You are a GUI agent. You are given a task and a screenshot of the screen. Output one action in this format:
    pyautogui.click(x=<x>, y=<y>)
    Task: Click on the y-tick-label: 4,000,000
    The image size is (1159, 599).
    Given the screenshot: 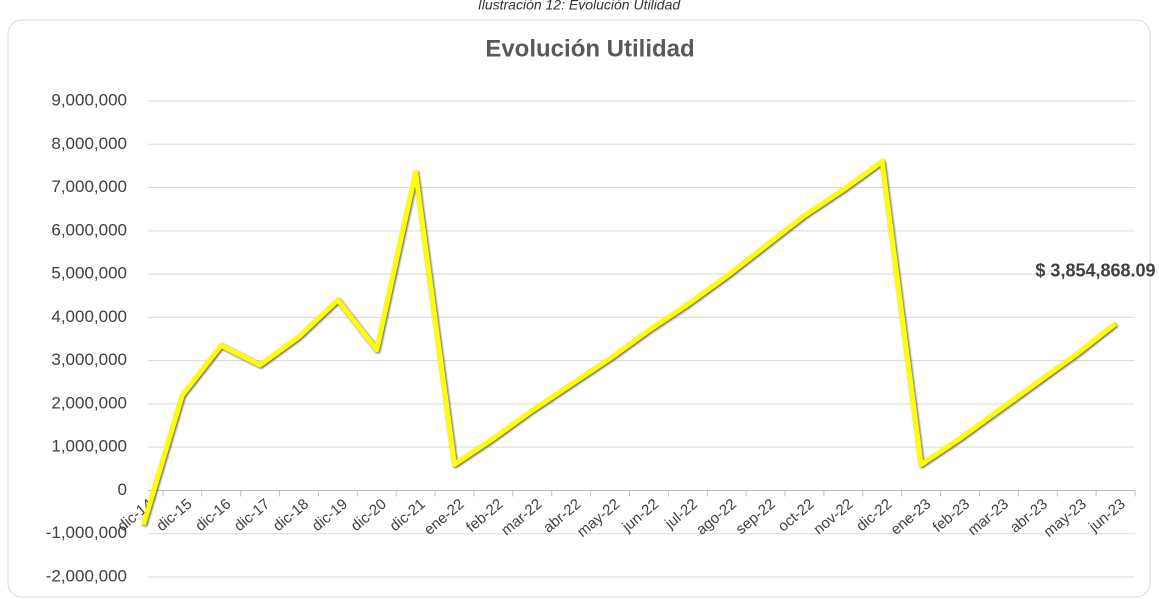 What is the action you would take?
    pyautogui.click(x=89, y=316)
    